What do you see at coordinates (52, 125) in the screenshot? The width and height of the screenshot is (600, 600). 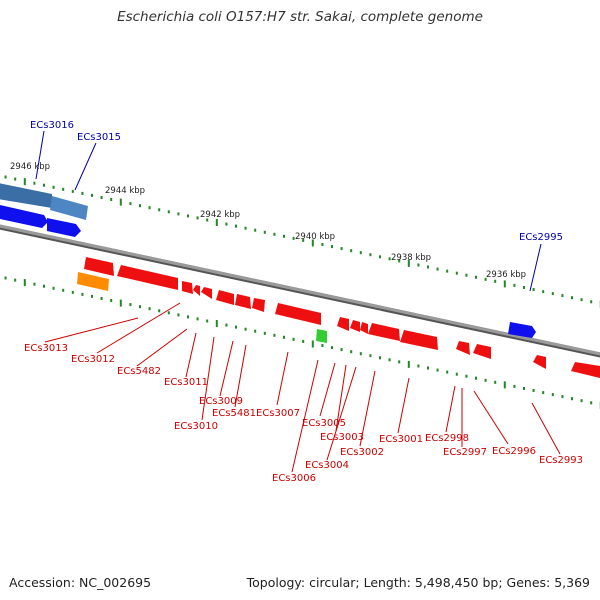 I see `gene-label-ecs3016: ECs3016` at bounding box center [52, 125].